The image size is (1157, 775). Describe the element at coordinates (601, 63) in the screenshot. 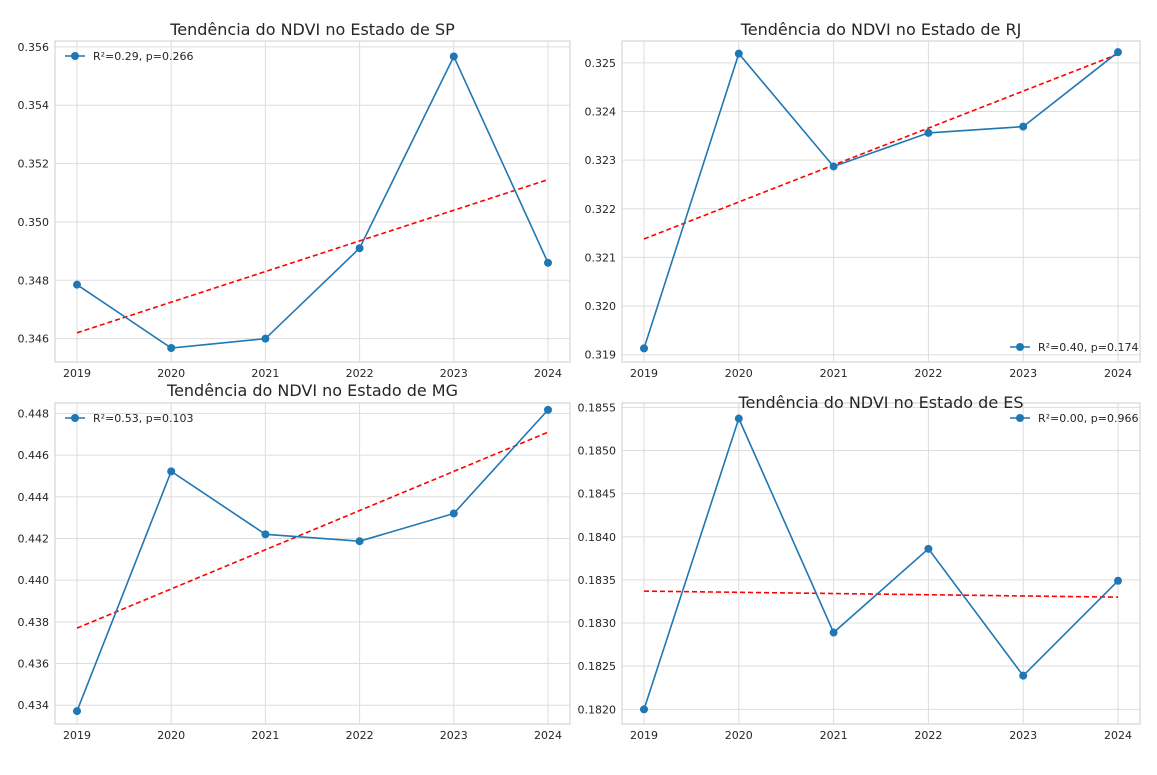

I see `y-tick-label: 0.325` at that location.